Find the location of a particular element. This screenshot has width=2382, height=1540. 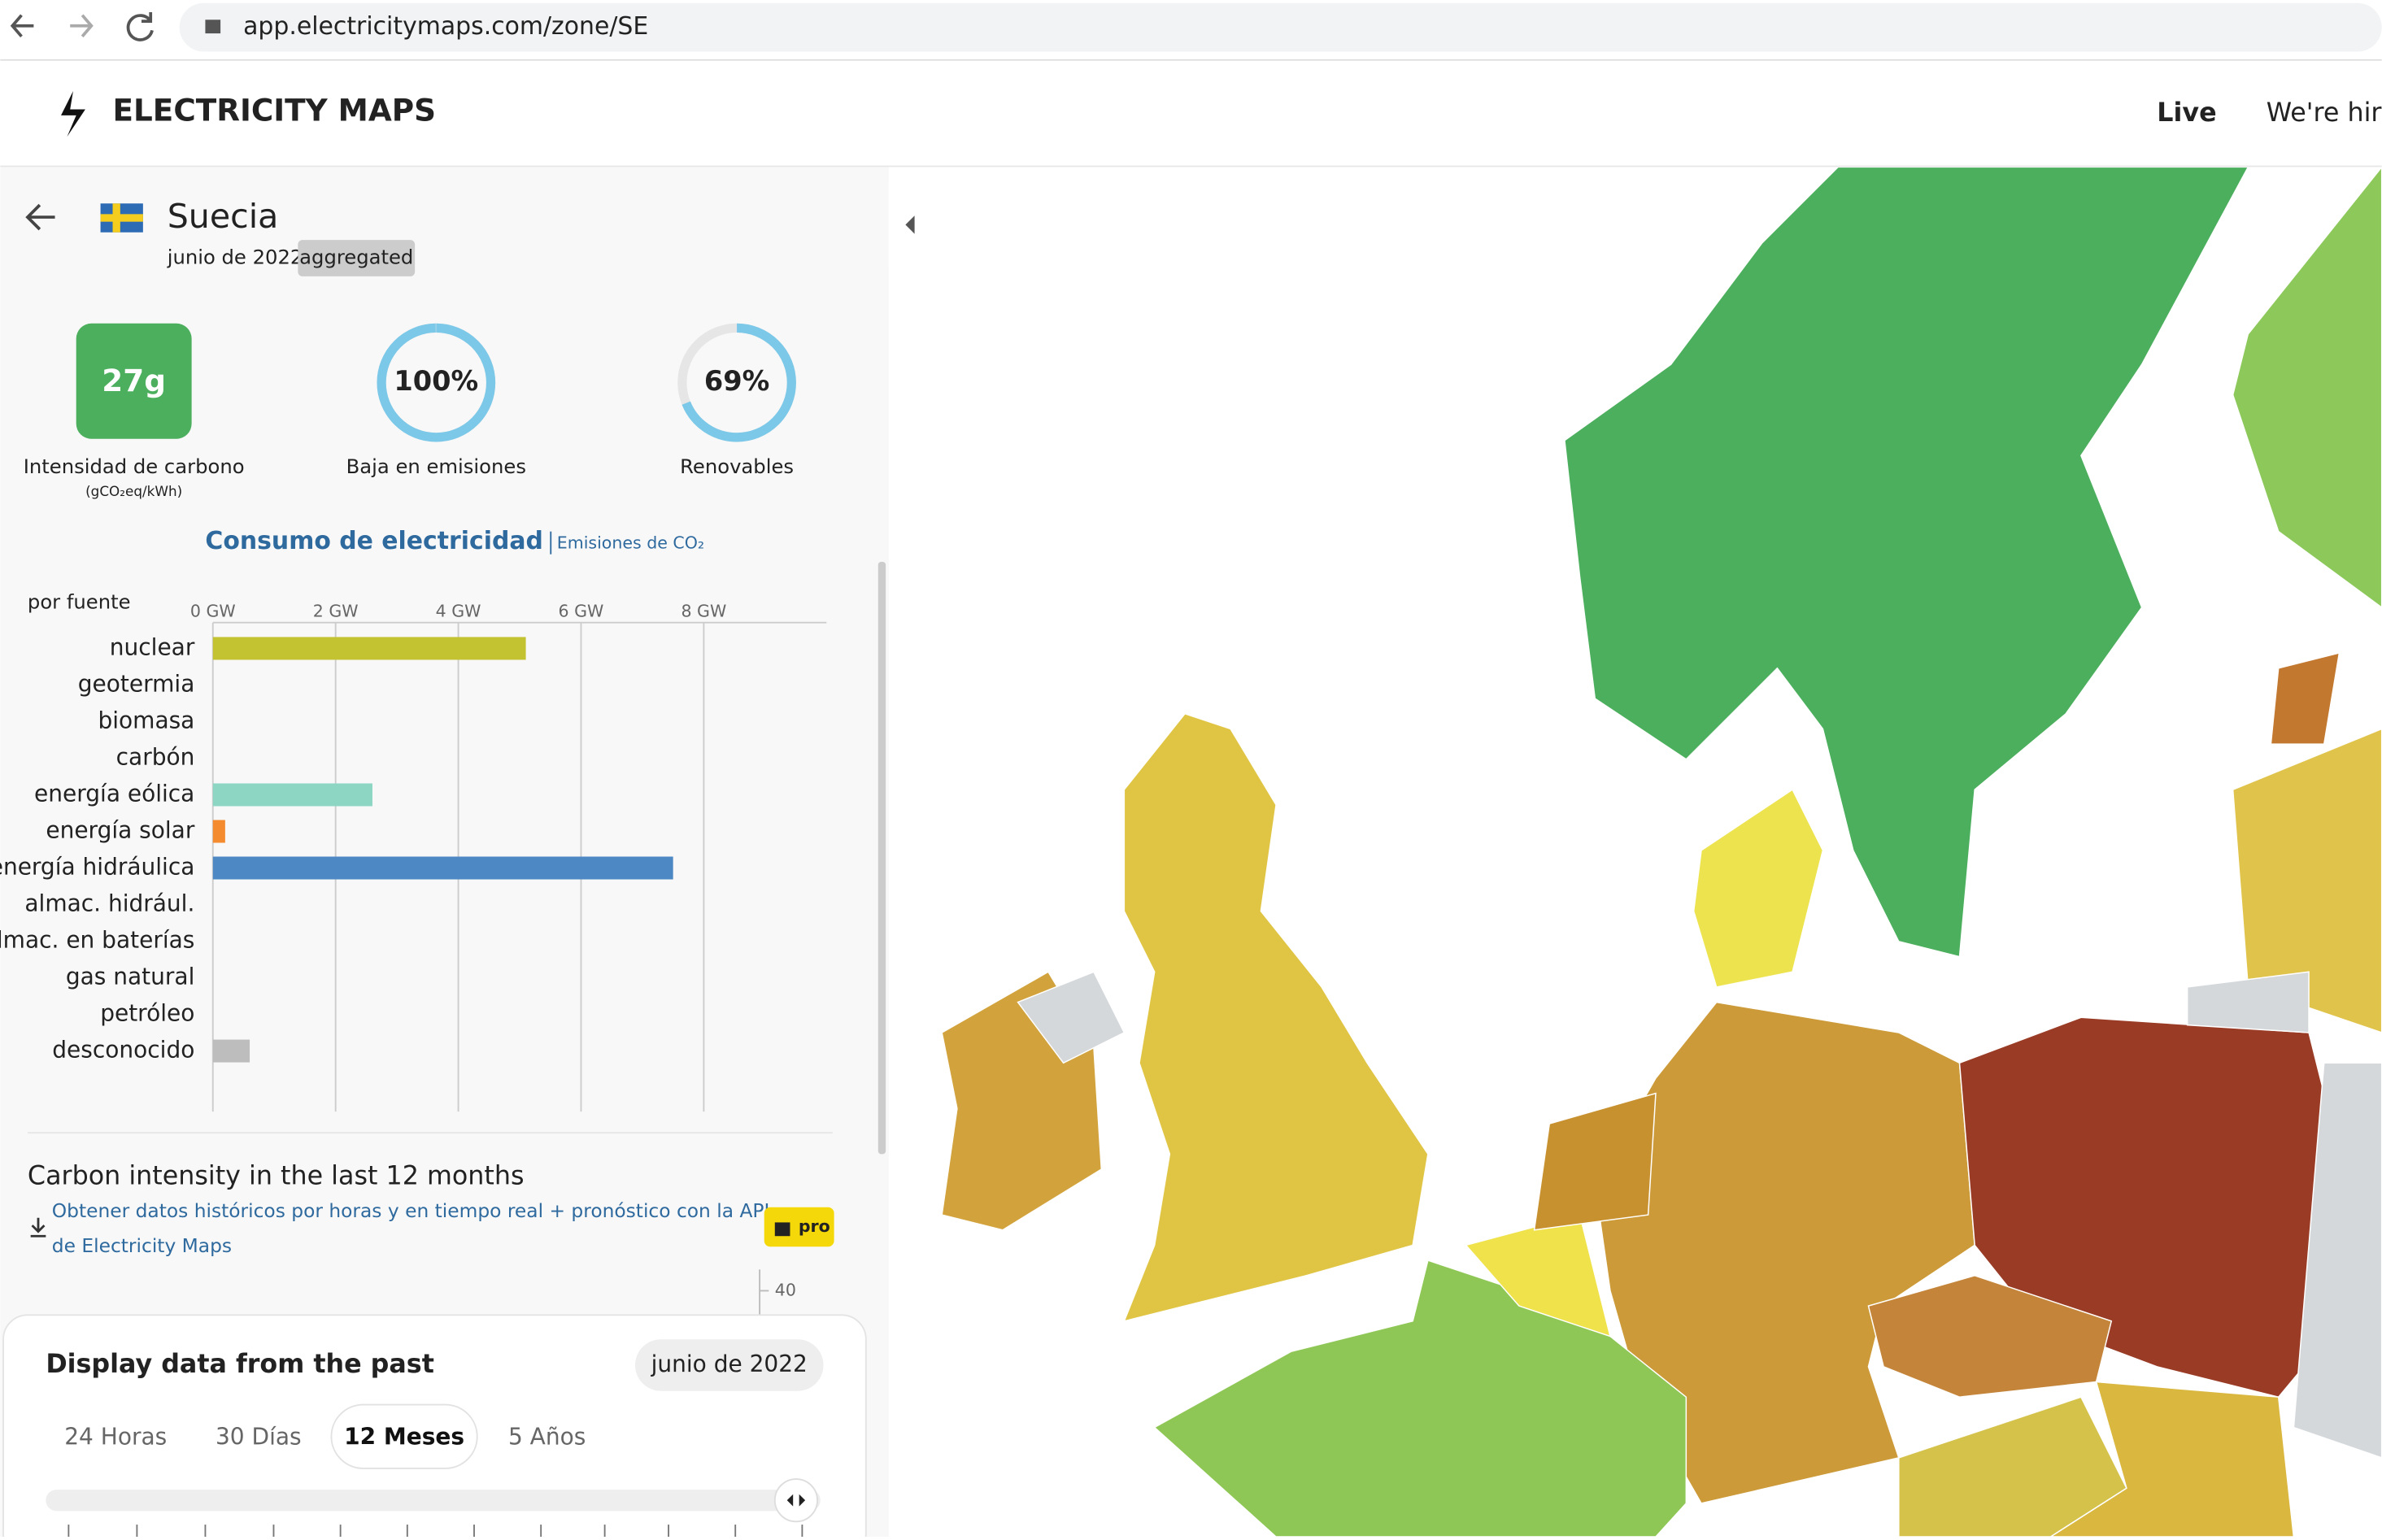

badge is located at coordinates (357, 258).